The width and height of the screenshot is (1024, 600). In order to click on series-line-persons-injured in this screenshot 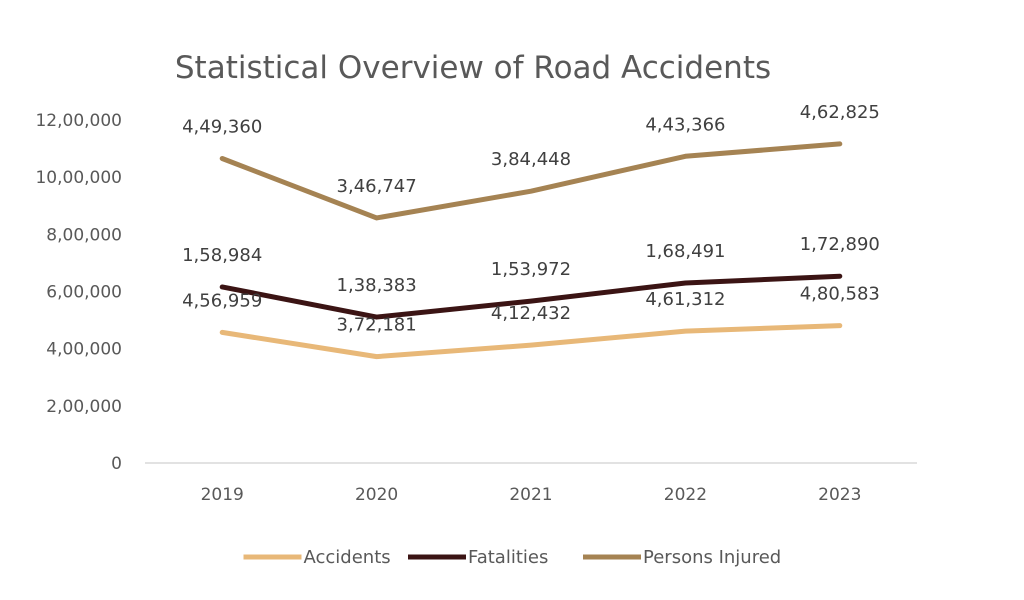, I will do `click(531, 181)`.